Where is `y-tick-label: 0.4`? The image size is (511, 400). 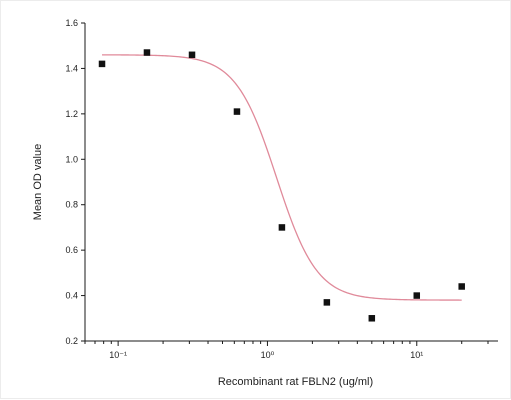
y-tick-label: 0.4 is located at coordinates (71, 296).